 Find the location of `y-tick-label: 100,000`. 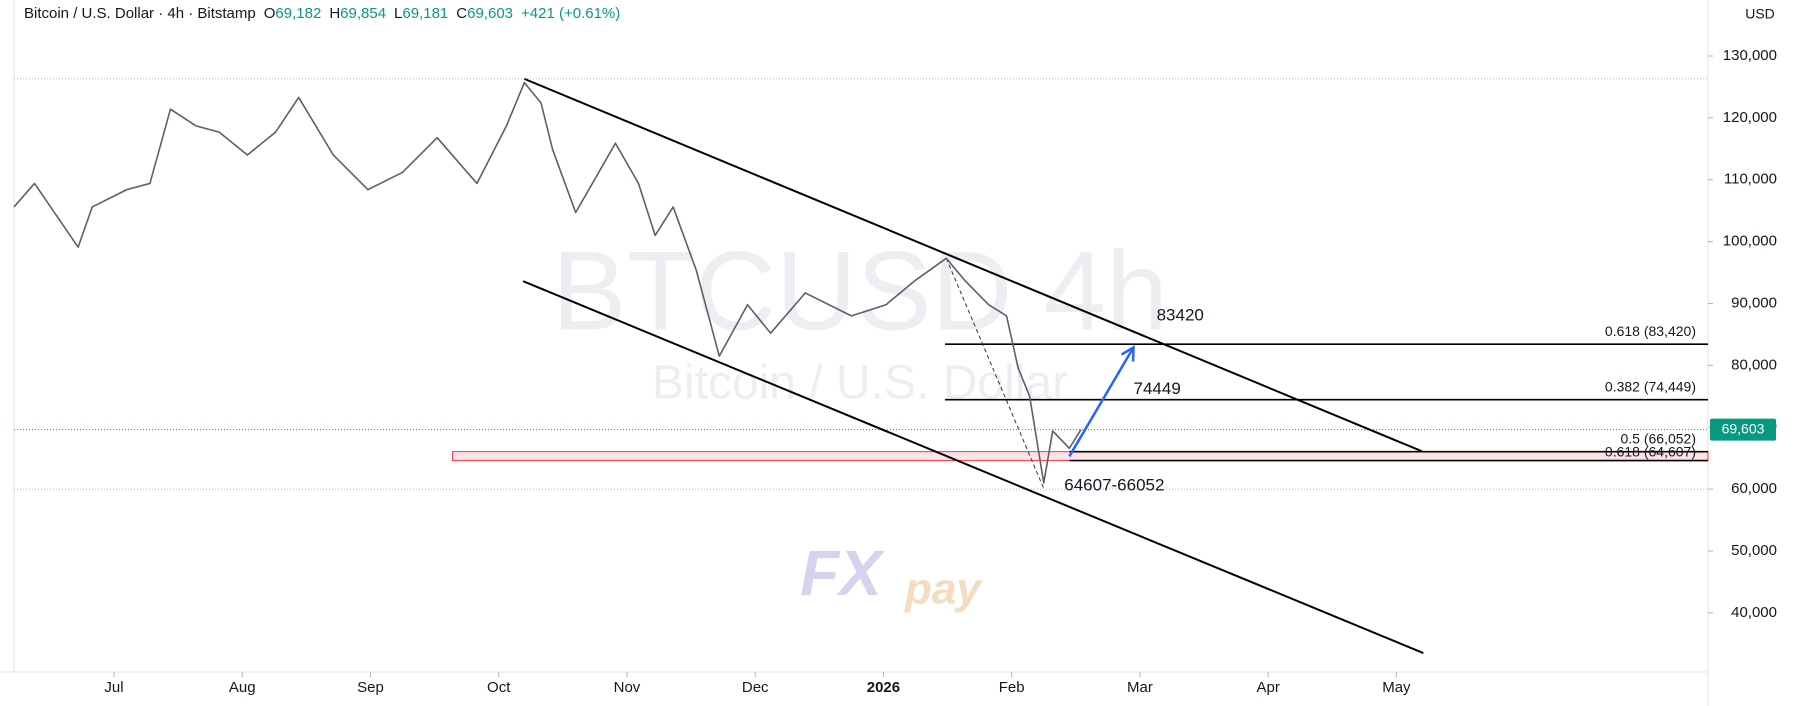

y-tick-label: 100,000 is located at coordinates (1750, 241).